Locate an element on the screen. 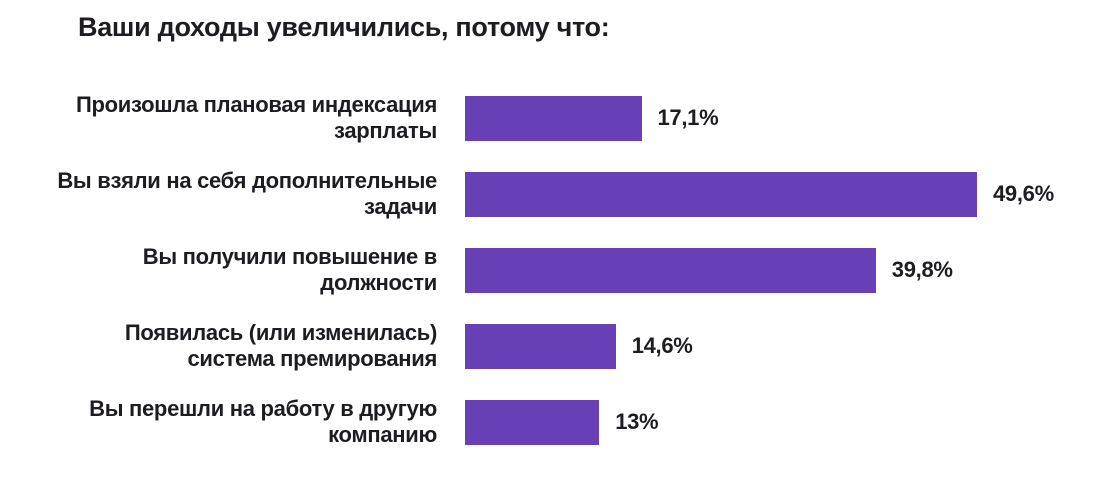 The height and width of the screenshot is (486, 1104). value-label: 17,1% is located at coordinates (688, 117).